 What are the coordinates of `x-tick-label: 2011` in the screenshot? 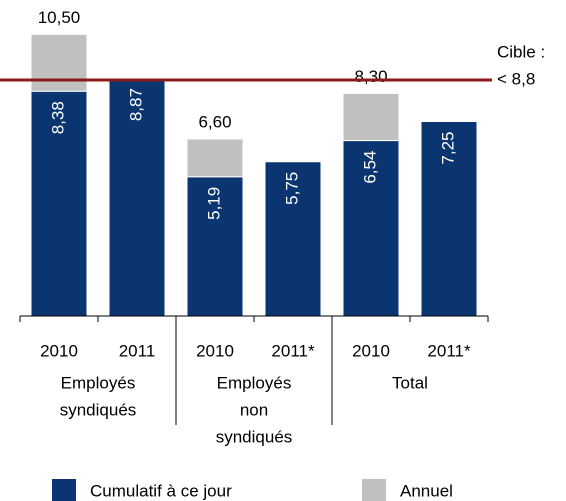 It's located at (137, 350).